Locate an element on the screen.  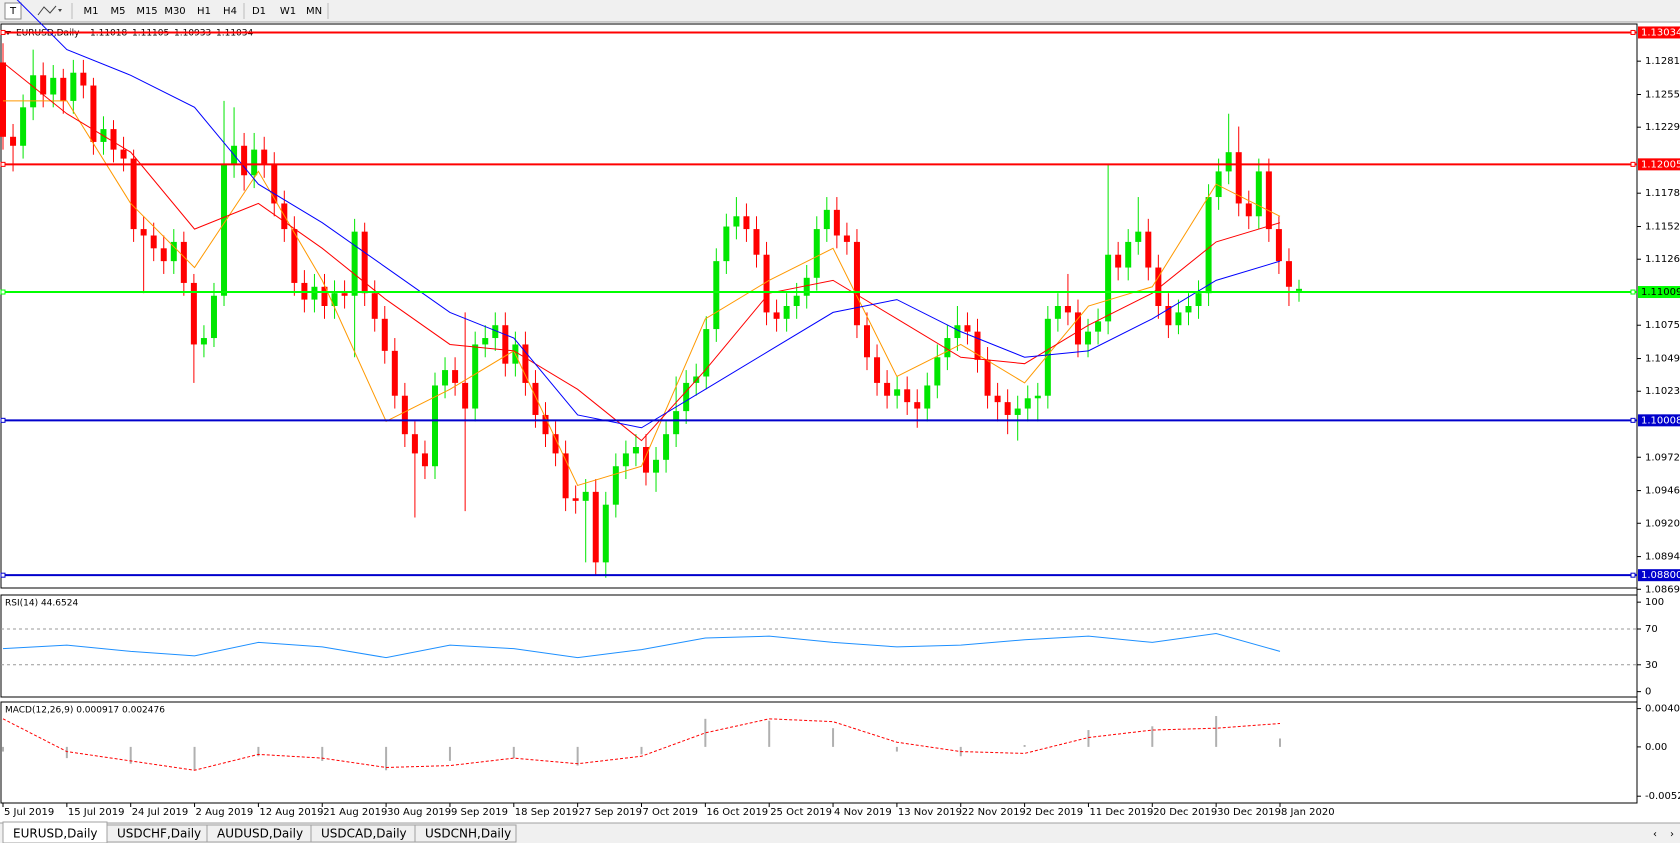
x-tick-label: 7 Oct 2019 is located at coordinates (670, 812).